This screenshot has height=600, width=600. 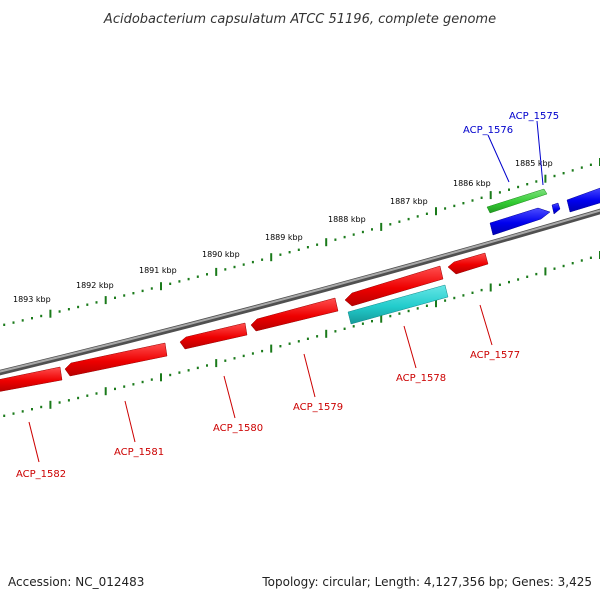 I want to click on gene-forward-edge, so click(x=583, y=200).